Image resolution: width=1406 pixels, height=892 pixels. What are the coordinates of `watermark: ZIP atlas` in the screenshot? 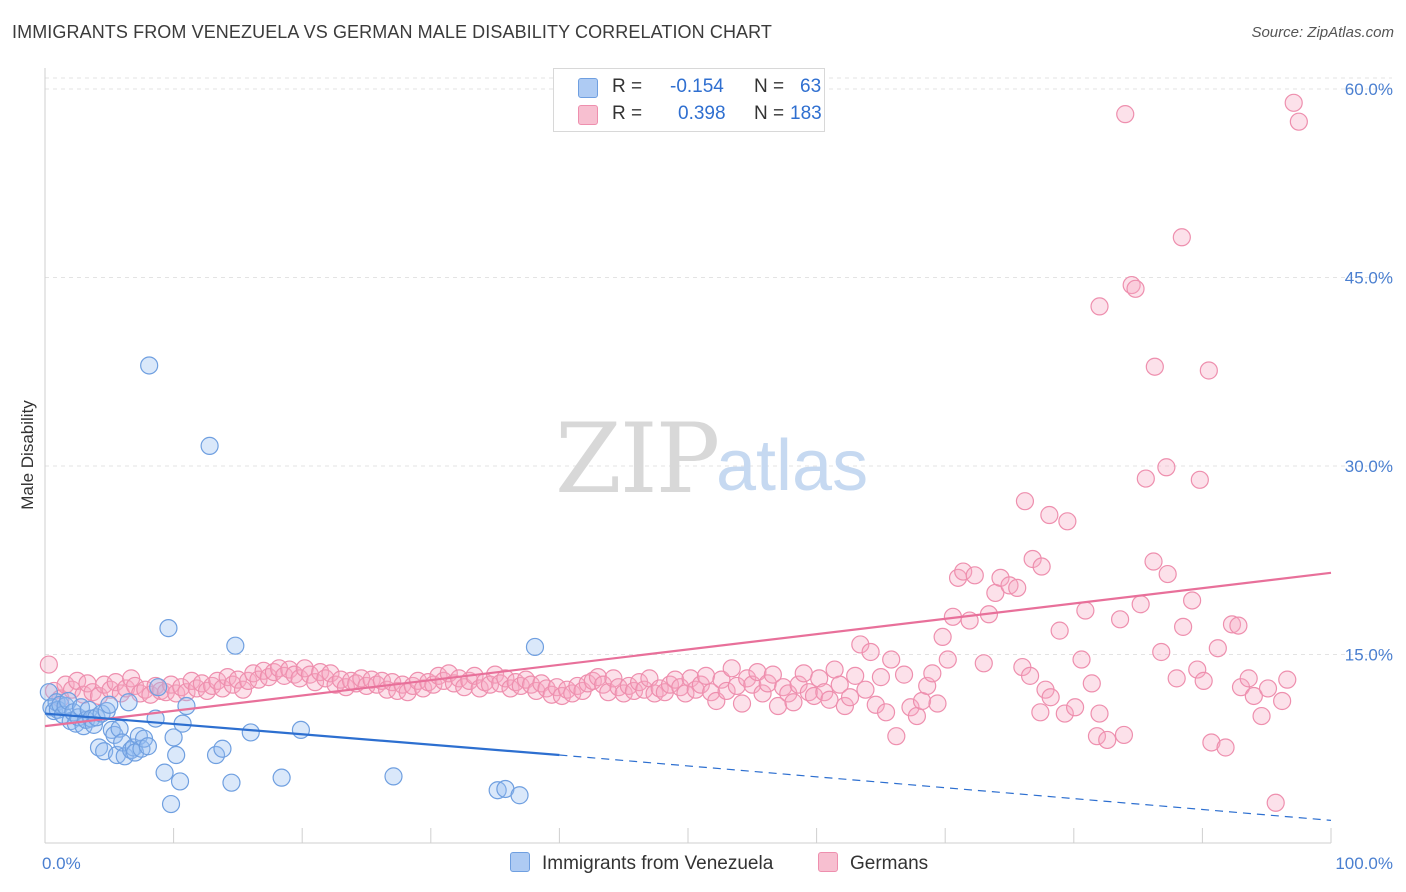 It's located at (711, 459).